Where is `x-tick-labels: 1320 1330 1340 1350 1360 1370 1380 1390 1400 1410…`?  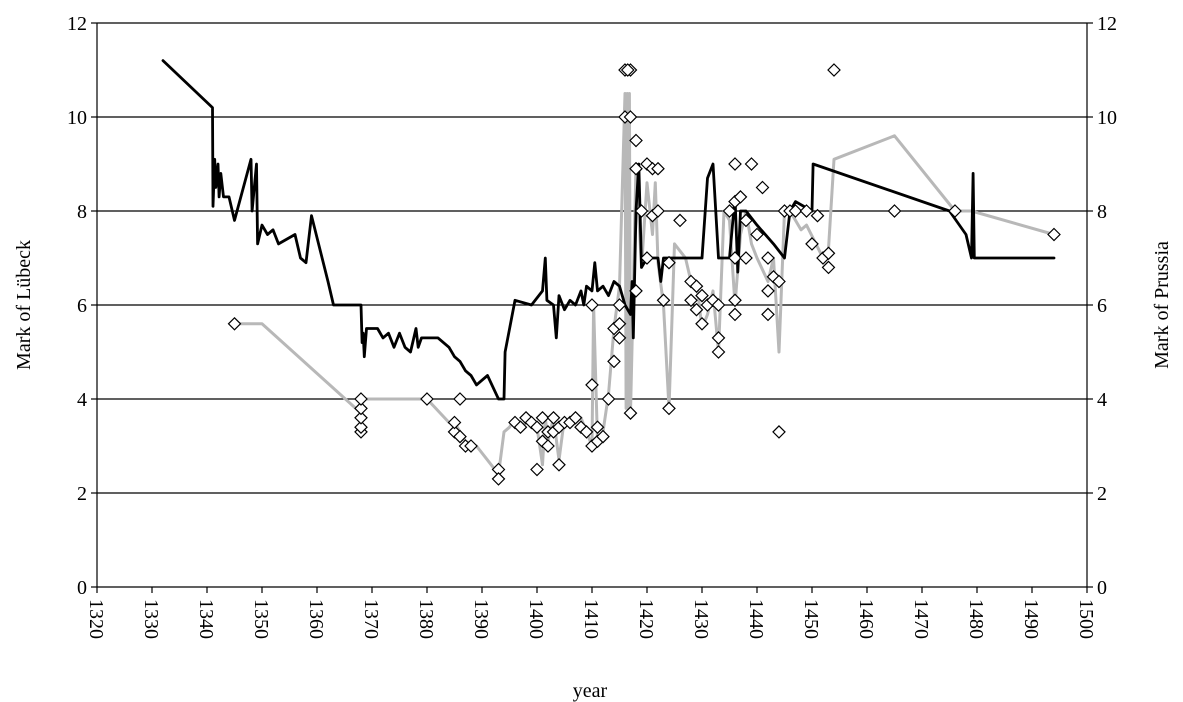
x-tick-labels: 1320 1330 1340 1350 1360 1370 1380 1390 1400 1410… is located at coordinates (591, 619).